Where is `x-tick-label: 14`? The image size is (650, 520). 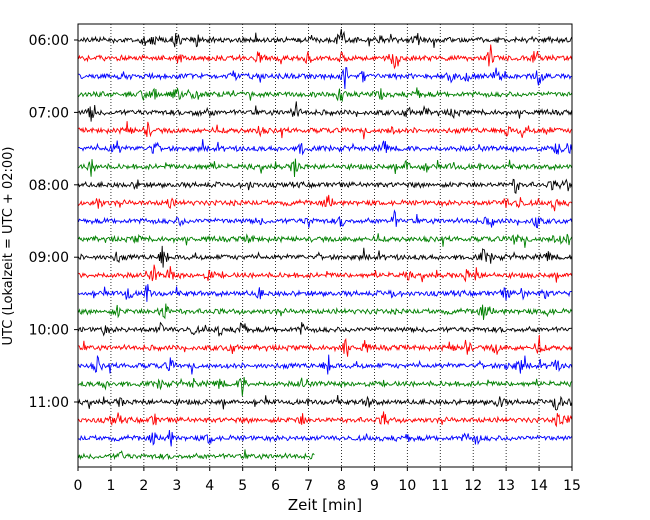 x-tick-label: 14 is located at coordinates (539, 486).